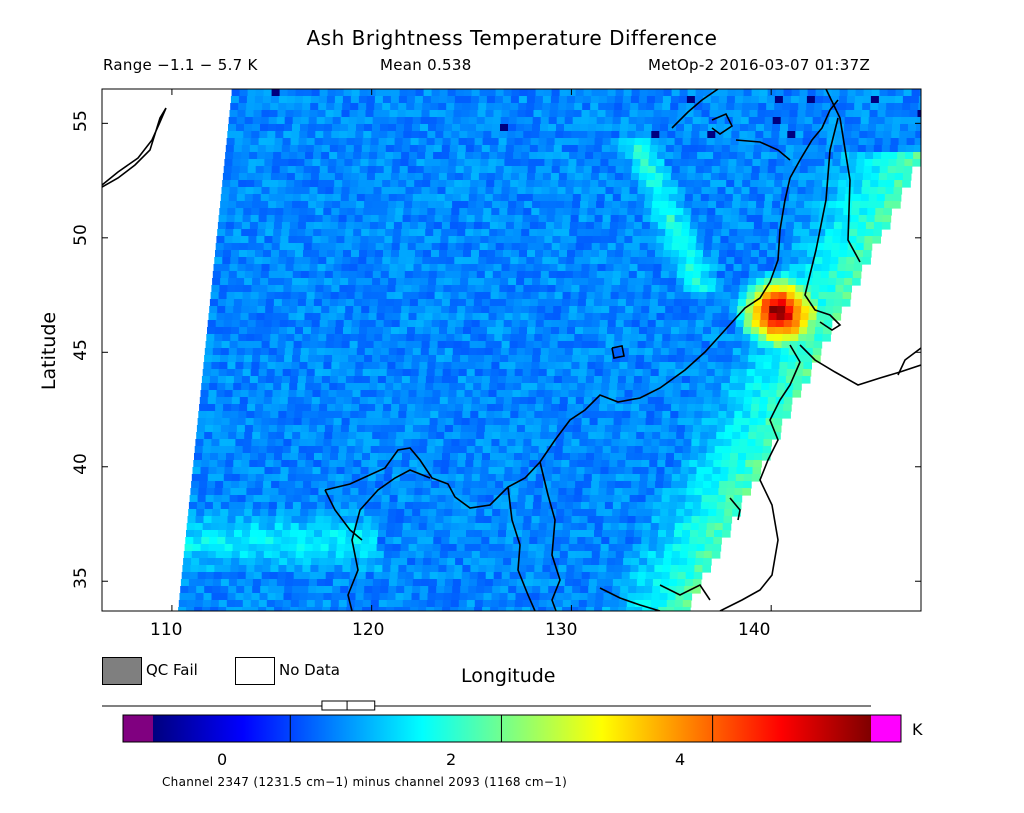 The width and height of the screenshot is (1024, 813). I want to click on y-axis-label: Latitude, so click(49, 351).